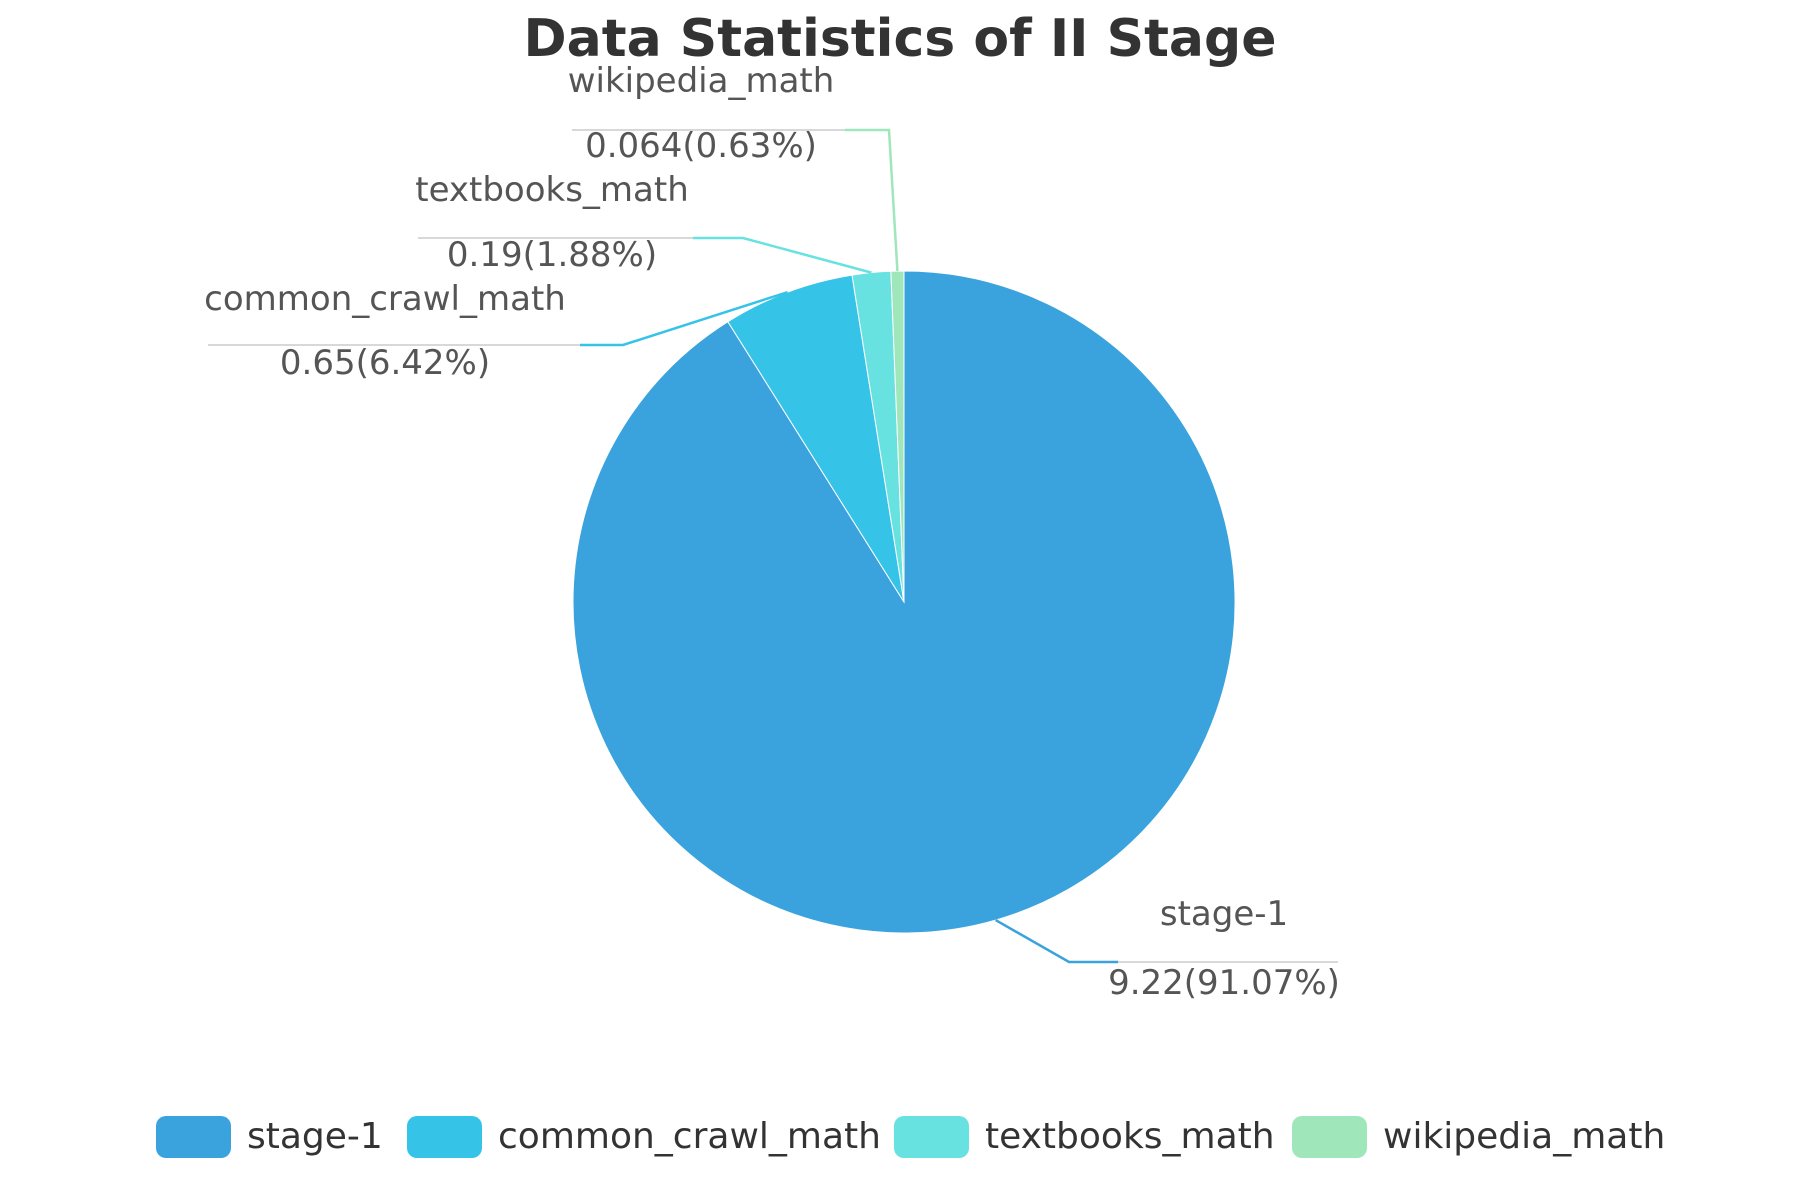 This screenshot has width=1800, height=1200. I want to click on slice-label-value: 0.19(1.88%), so click(552, 255).